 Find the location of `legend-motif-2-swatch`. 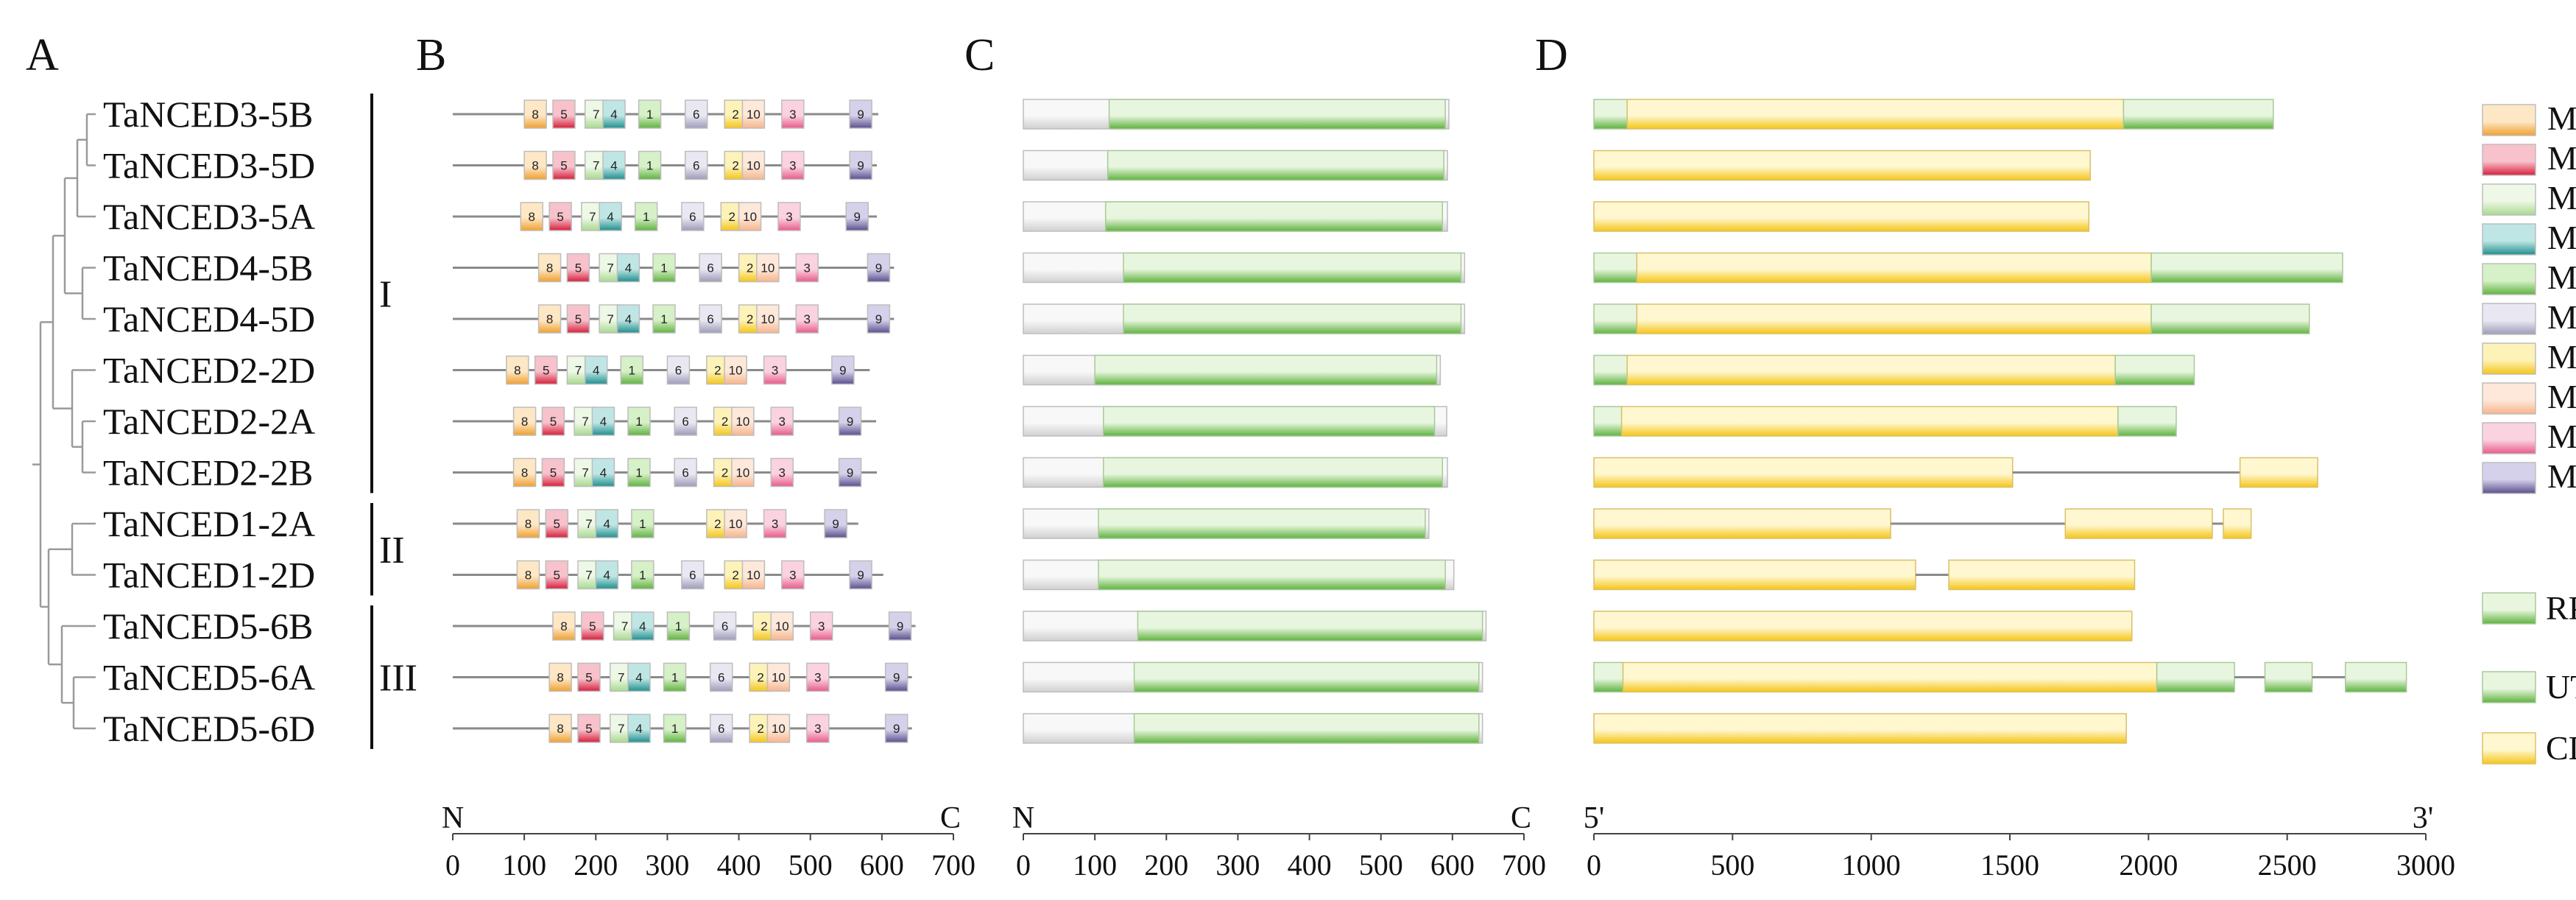

legend-motif-2-swatch is located at coordinates (2509, 358).